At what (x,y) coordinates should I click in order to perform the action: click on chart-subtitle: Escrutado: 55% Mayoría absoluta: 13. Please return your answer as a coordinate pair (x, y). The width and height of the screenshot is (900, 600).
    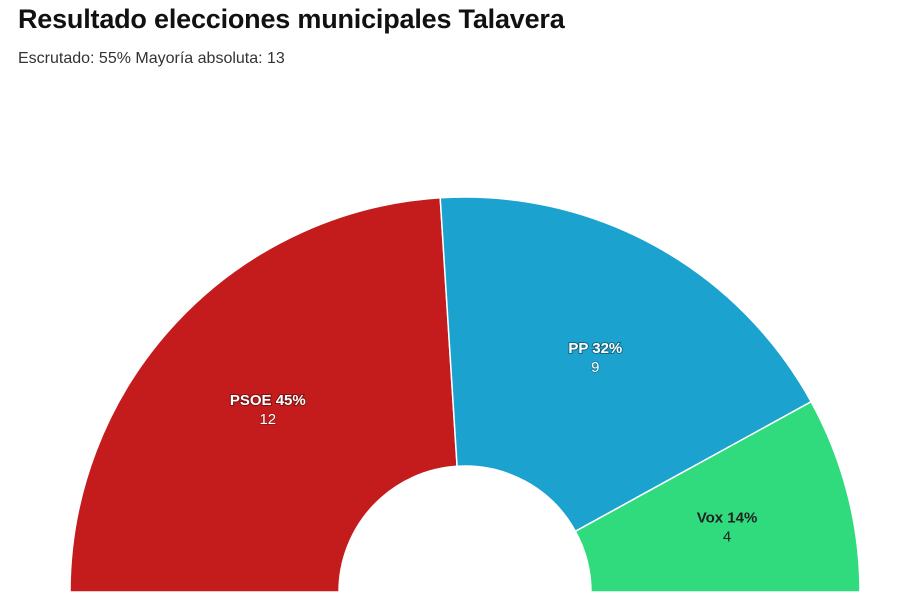
    Looking at the image, I should click on (151, 58).